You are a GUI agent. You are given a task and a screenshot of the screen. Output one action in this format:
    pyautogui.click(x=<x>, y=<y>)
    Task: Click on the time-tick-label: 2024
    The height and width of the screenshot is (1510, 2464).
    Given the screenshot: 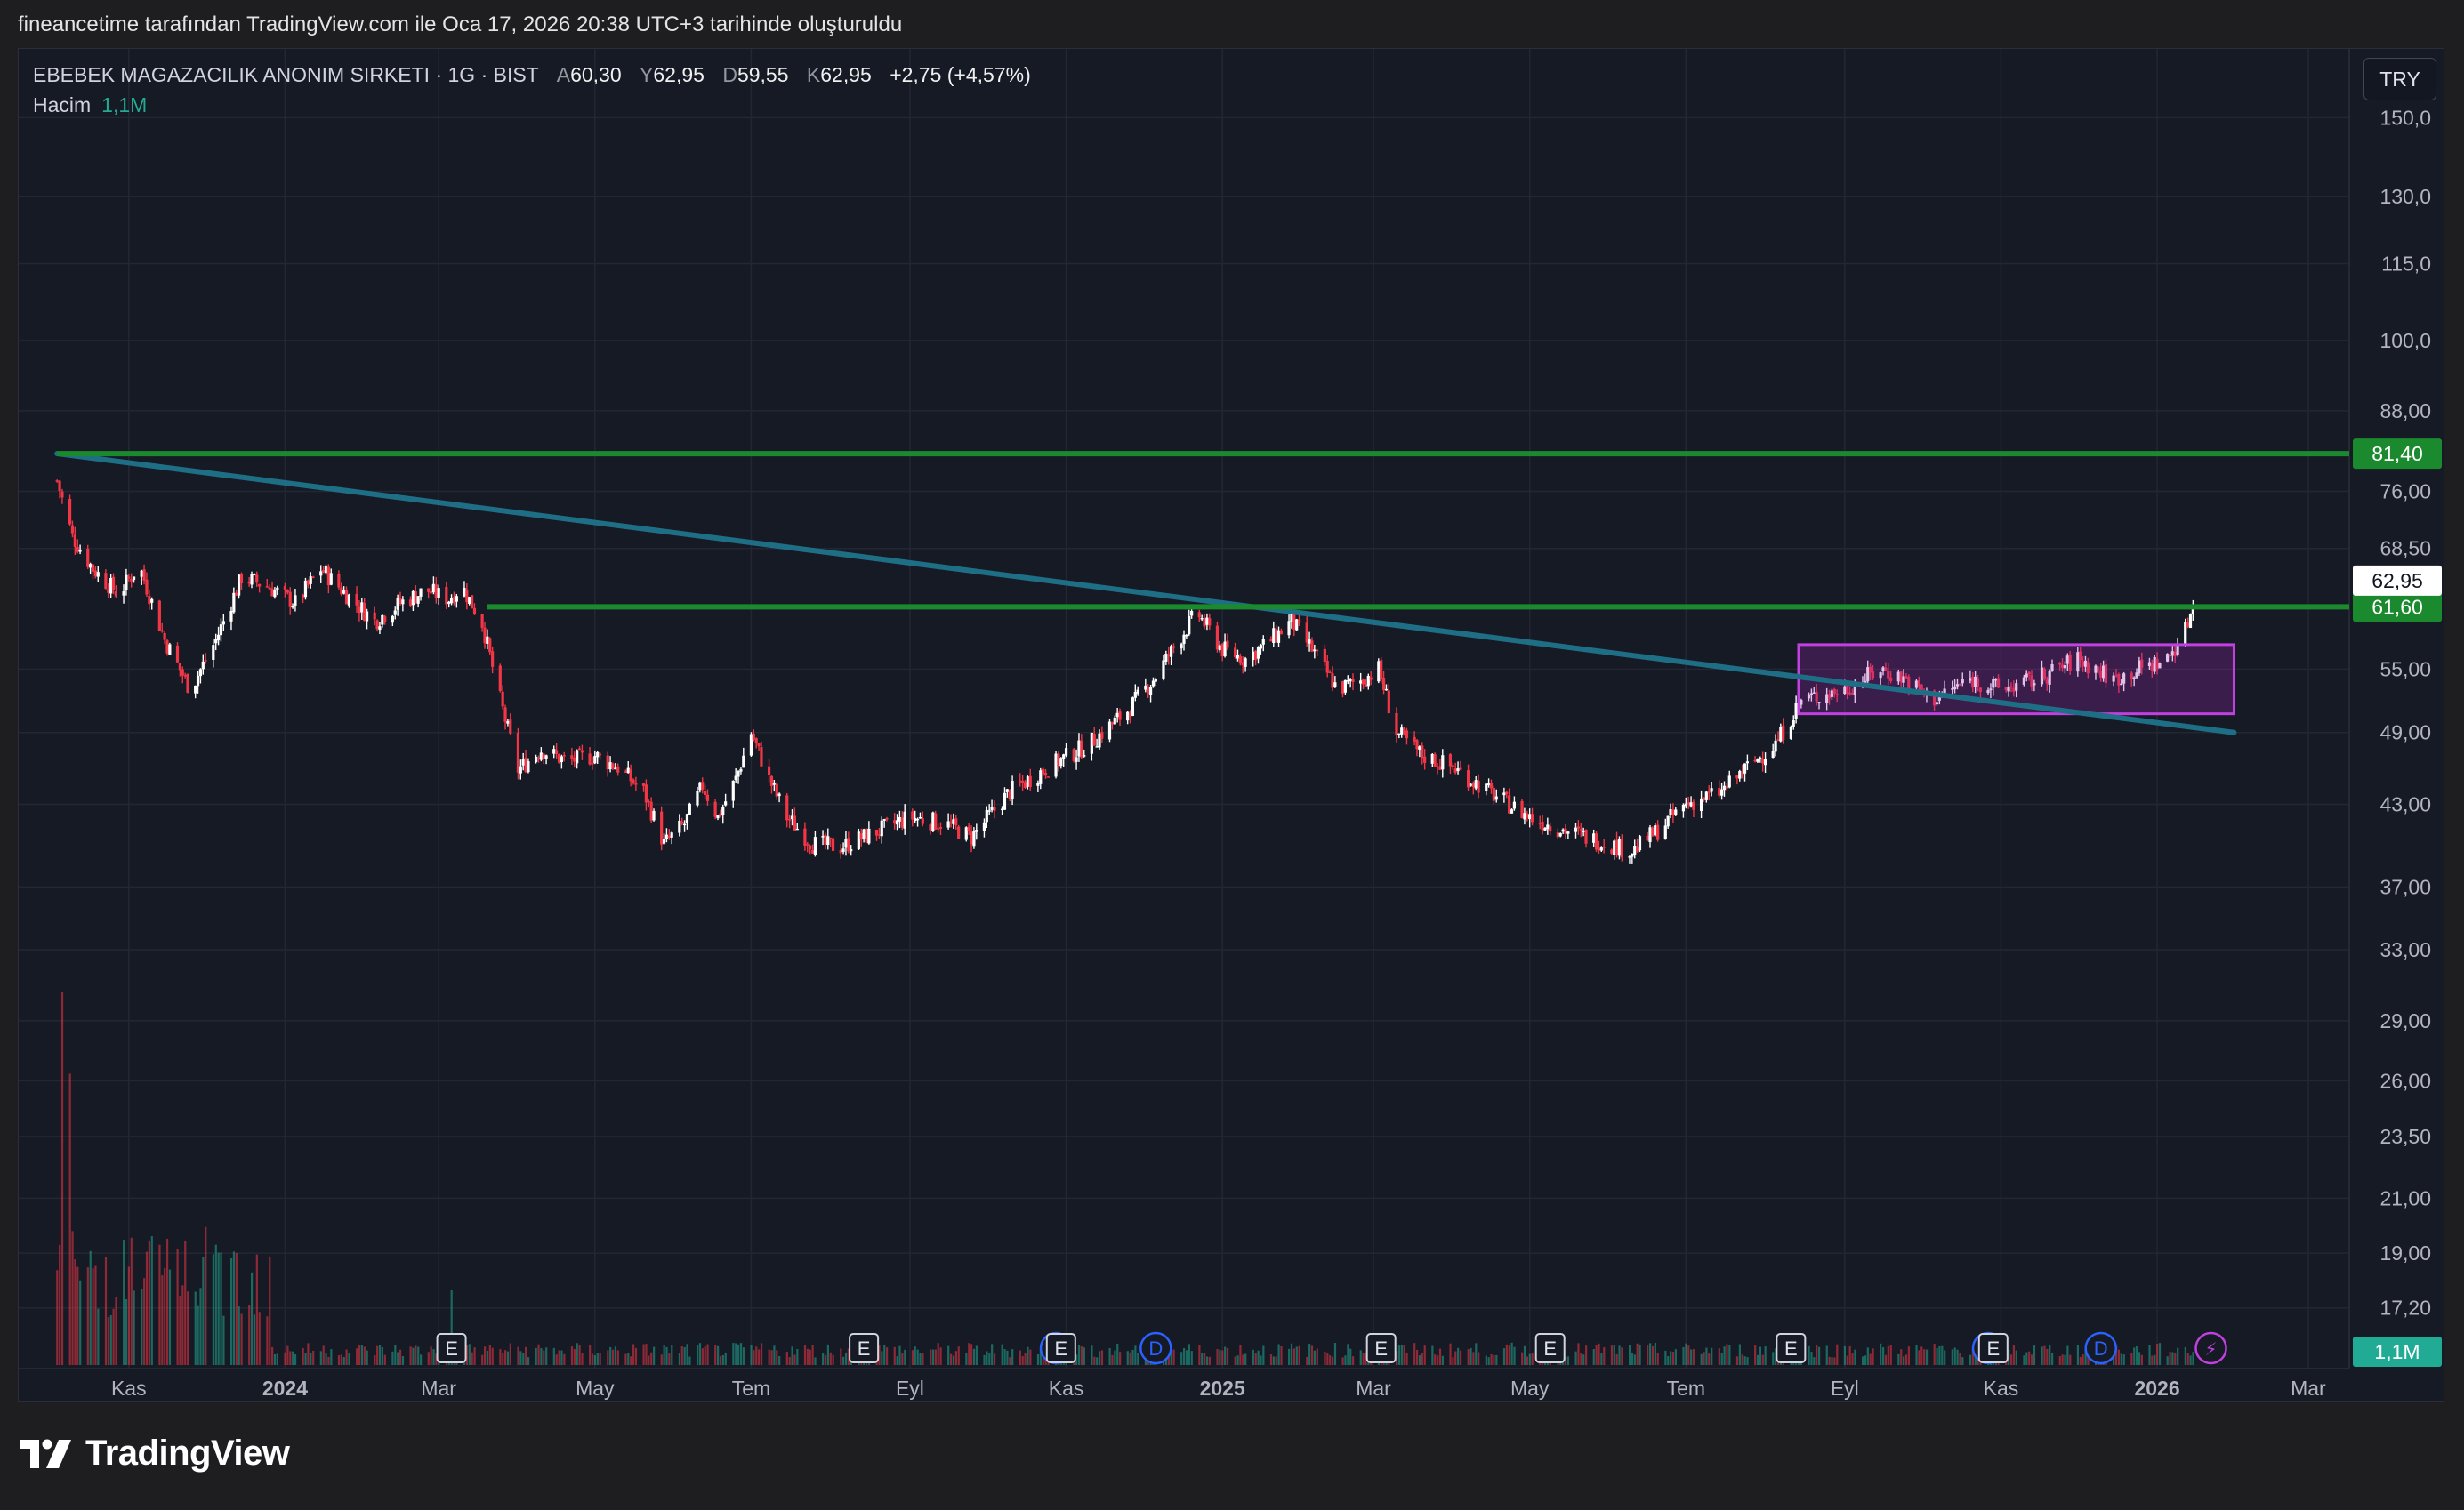 What is the action you would take?
    pyautogui.click(x=285, y=1388)
    